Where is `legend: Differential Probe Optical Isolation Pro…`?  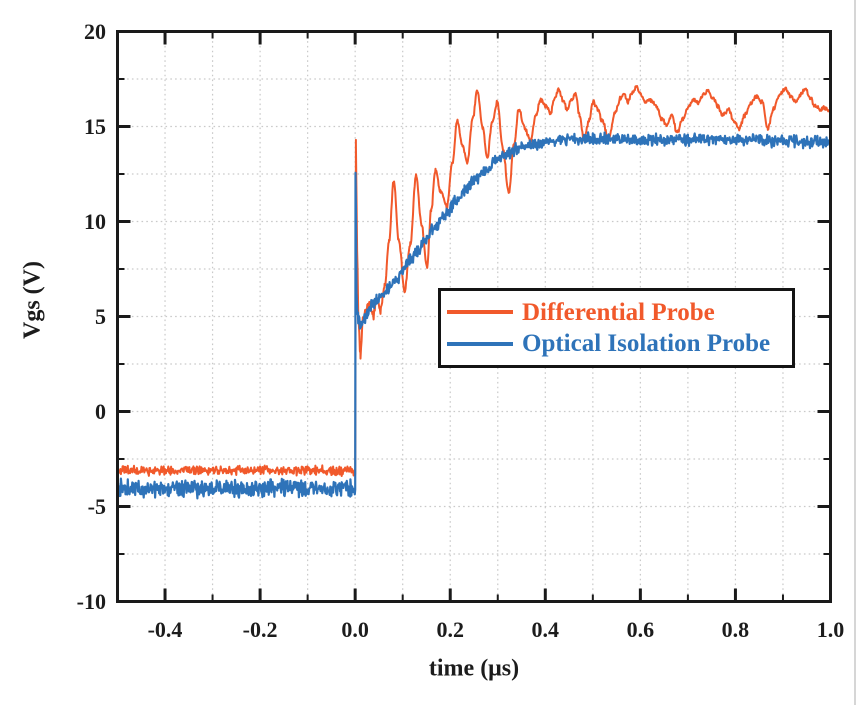
legend: Differential Probe Optical Isolation Pro… is located at coordinates (616, 328).